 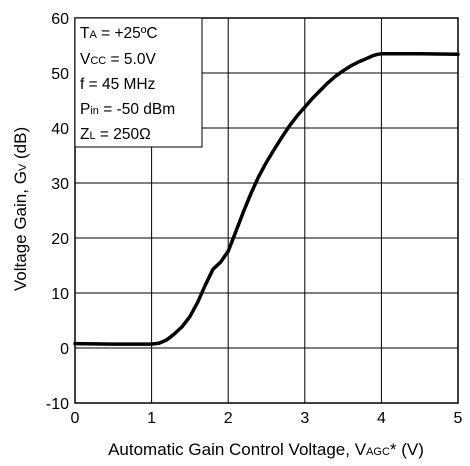 What do you see at coordinates (60, 129) in the screenshot?
I see `y-tick-label: 40` at bounding box center [60, 129].